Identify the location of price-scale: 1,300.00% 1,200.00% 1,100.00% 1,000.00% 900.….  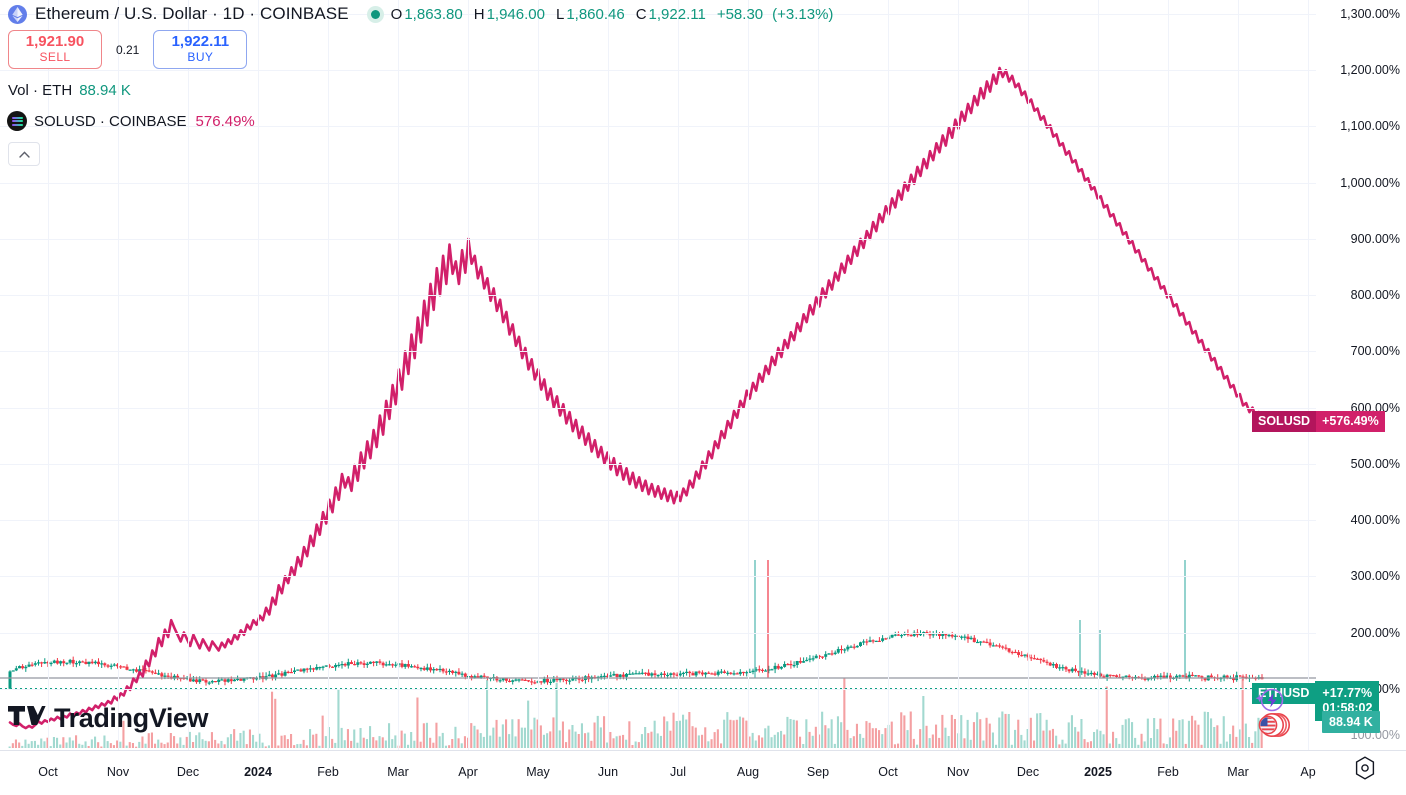
(1361, 375).